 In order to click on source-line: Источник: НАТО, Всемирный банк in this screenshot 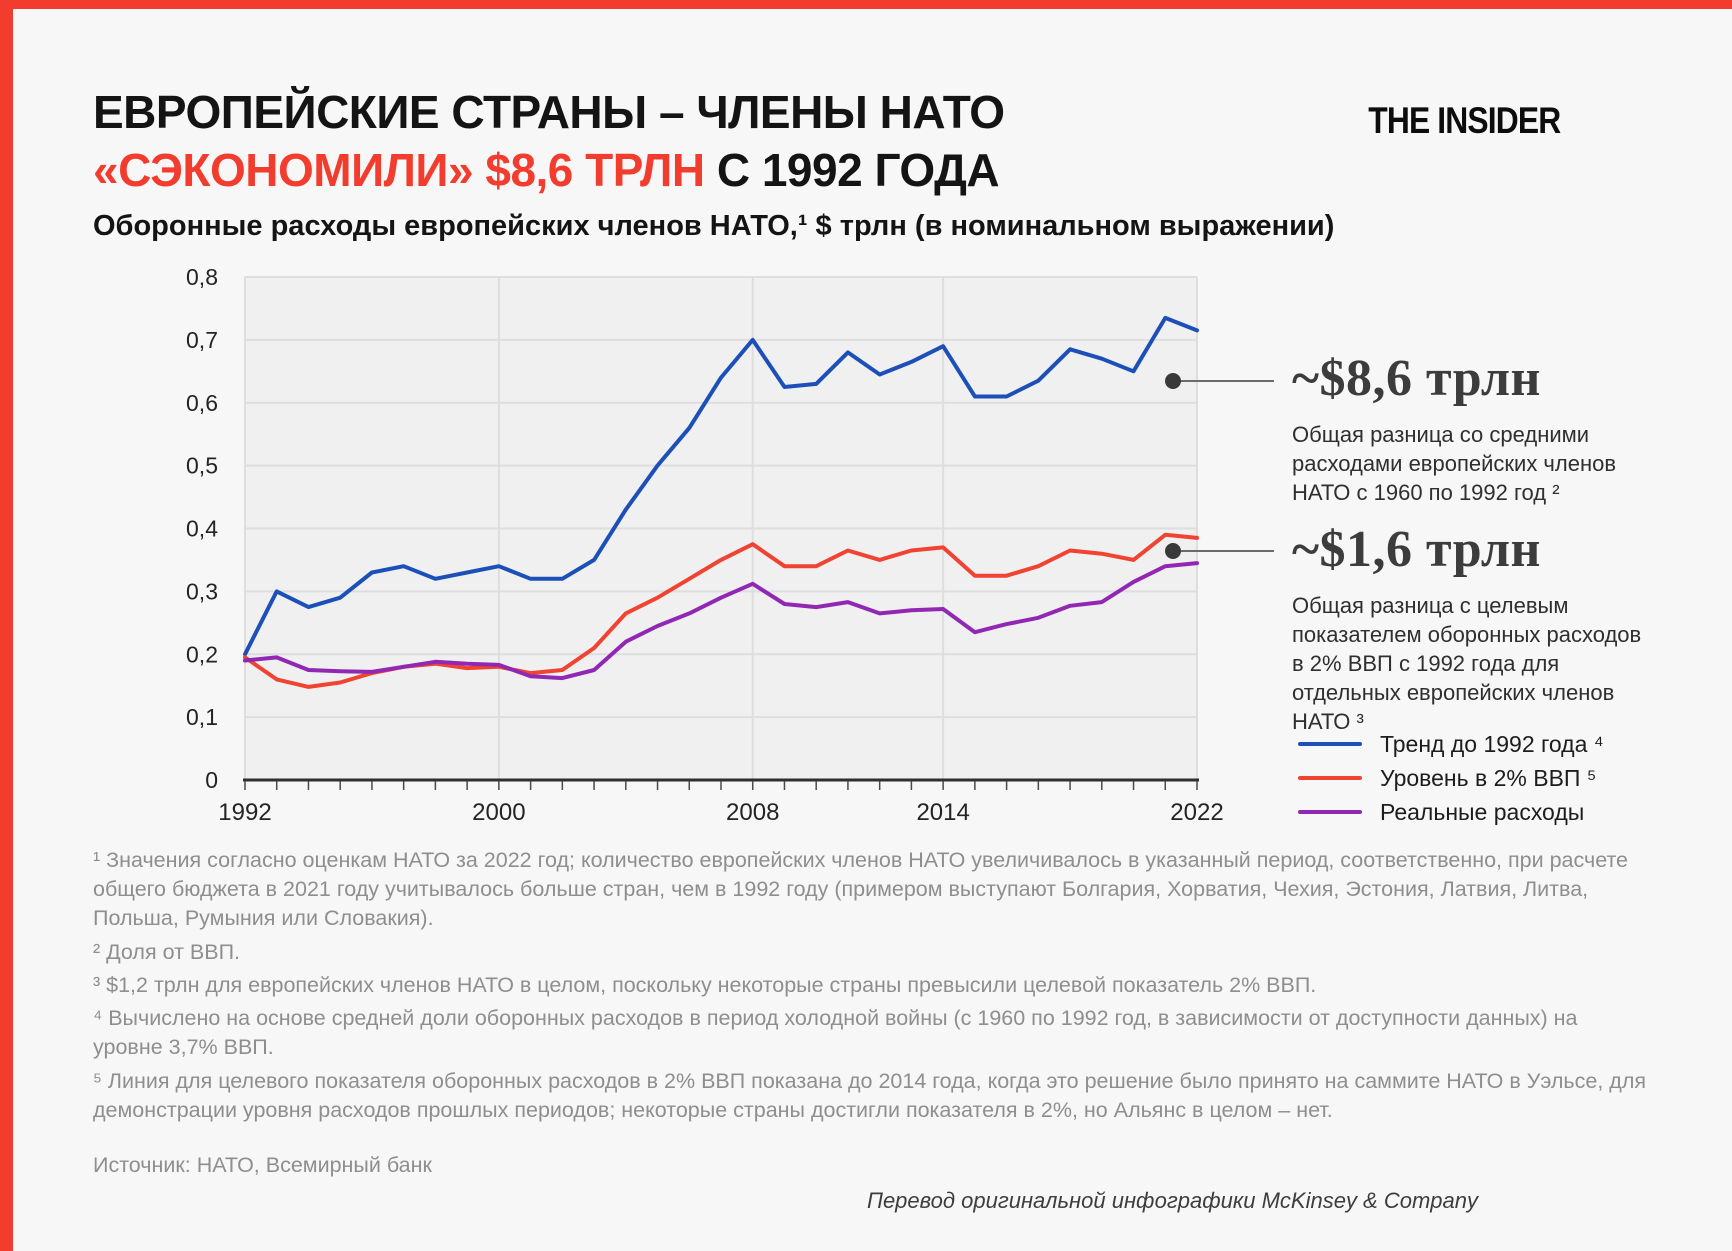, I will do `click(262, 1165)`.